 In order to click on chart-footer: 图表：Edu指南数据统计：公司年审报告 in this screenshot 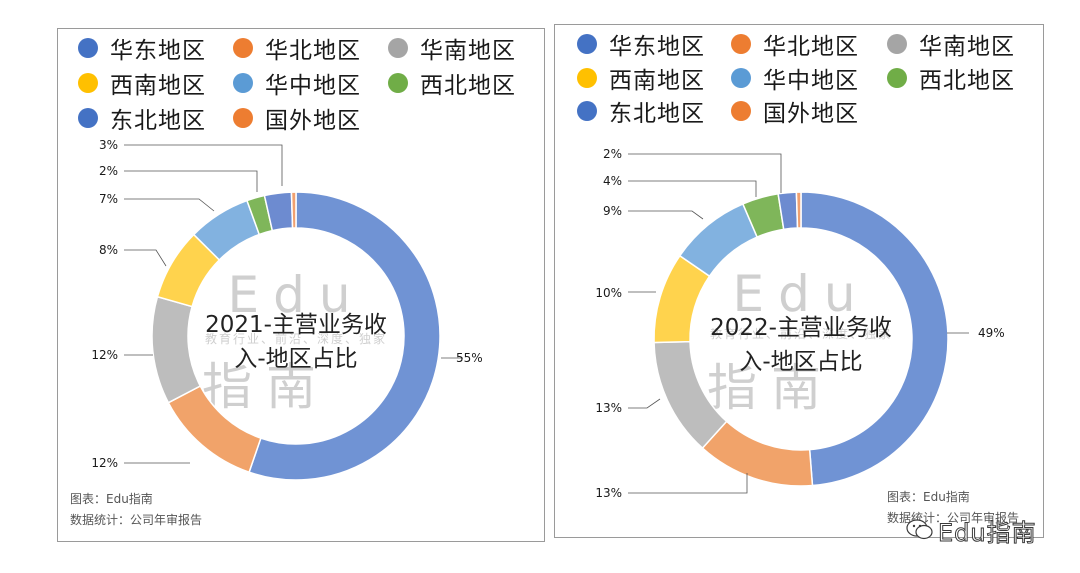, I will do `click(136, 510)`.